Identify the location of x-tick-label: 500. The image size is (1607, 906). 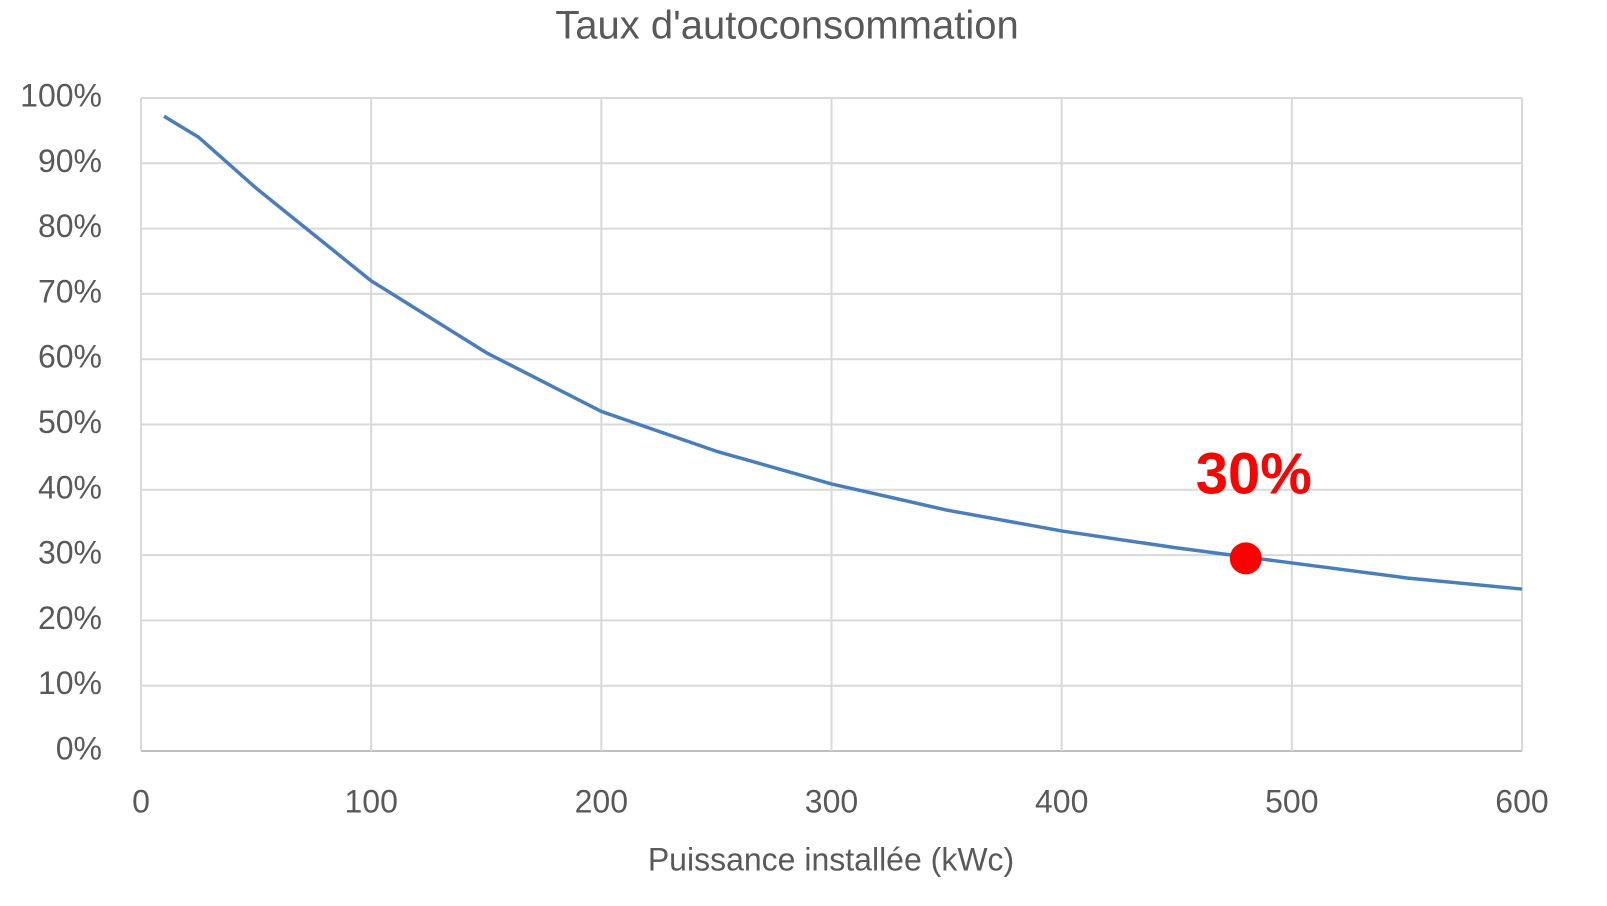
(1291, 801).